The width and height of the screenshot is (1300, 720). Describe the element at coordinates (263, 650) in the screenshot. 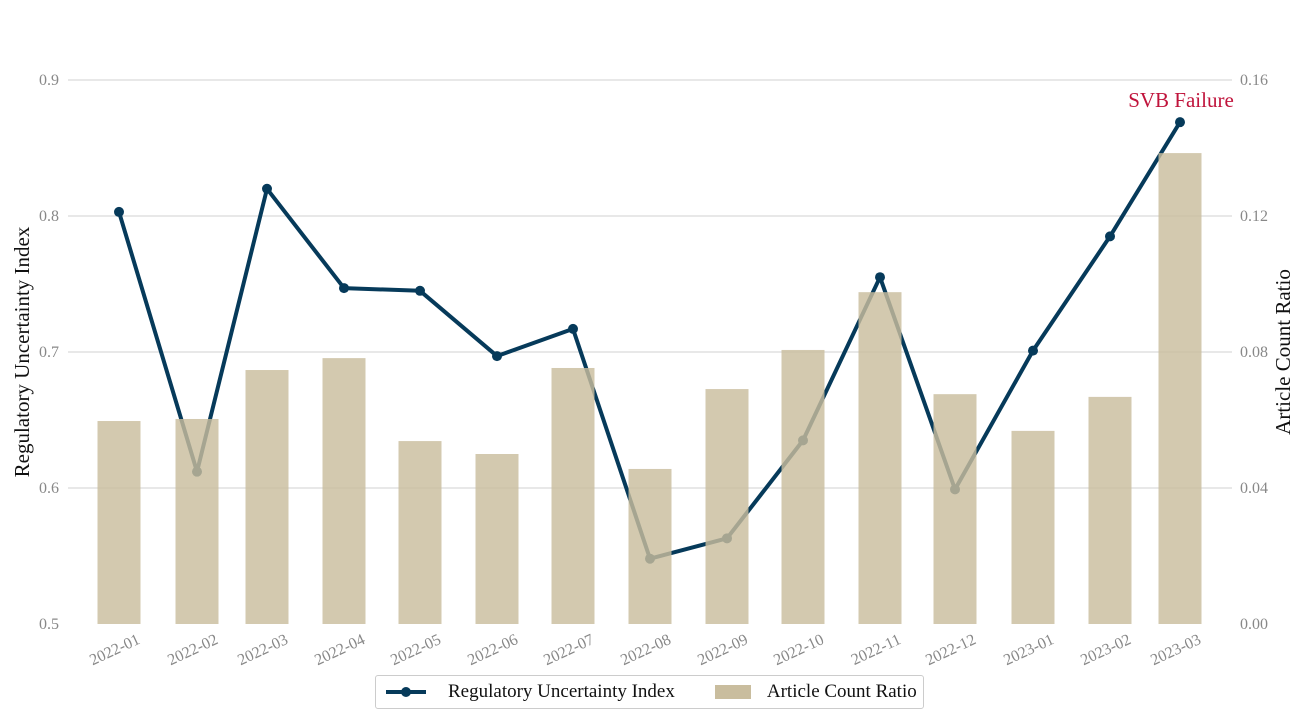

I see `x-tick-label: 2022-03` at that location.